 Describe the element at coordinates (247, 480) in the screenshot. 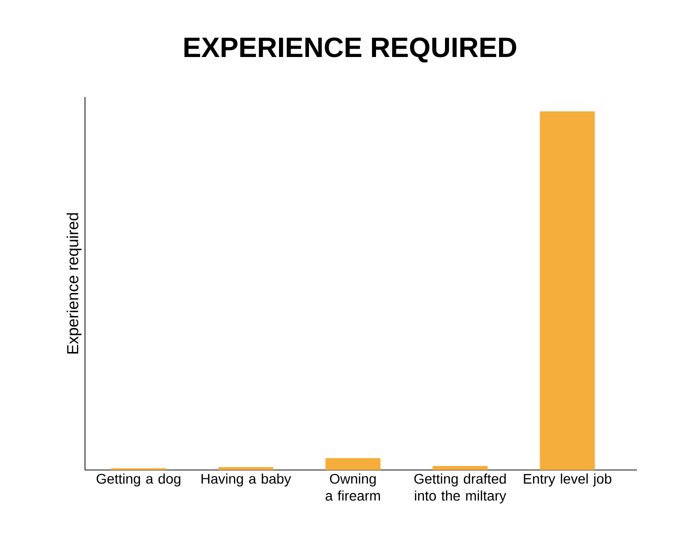

I see `x-tick-label: Having a baby` at that location.